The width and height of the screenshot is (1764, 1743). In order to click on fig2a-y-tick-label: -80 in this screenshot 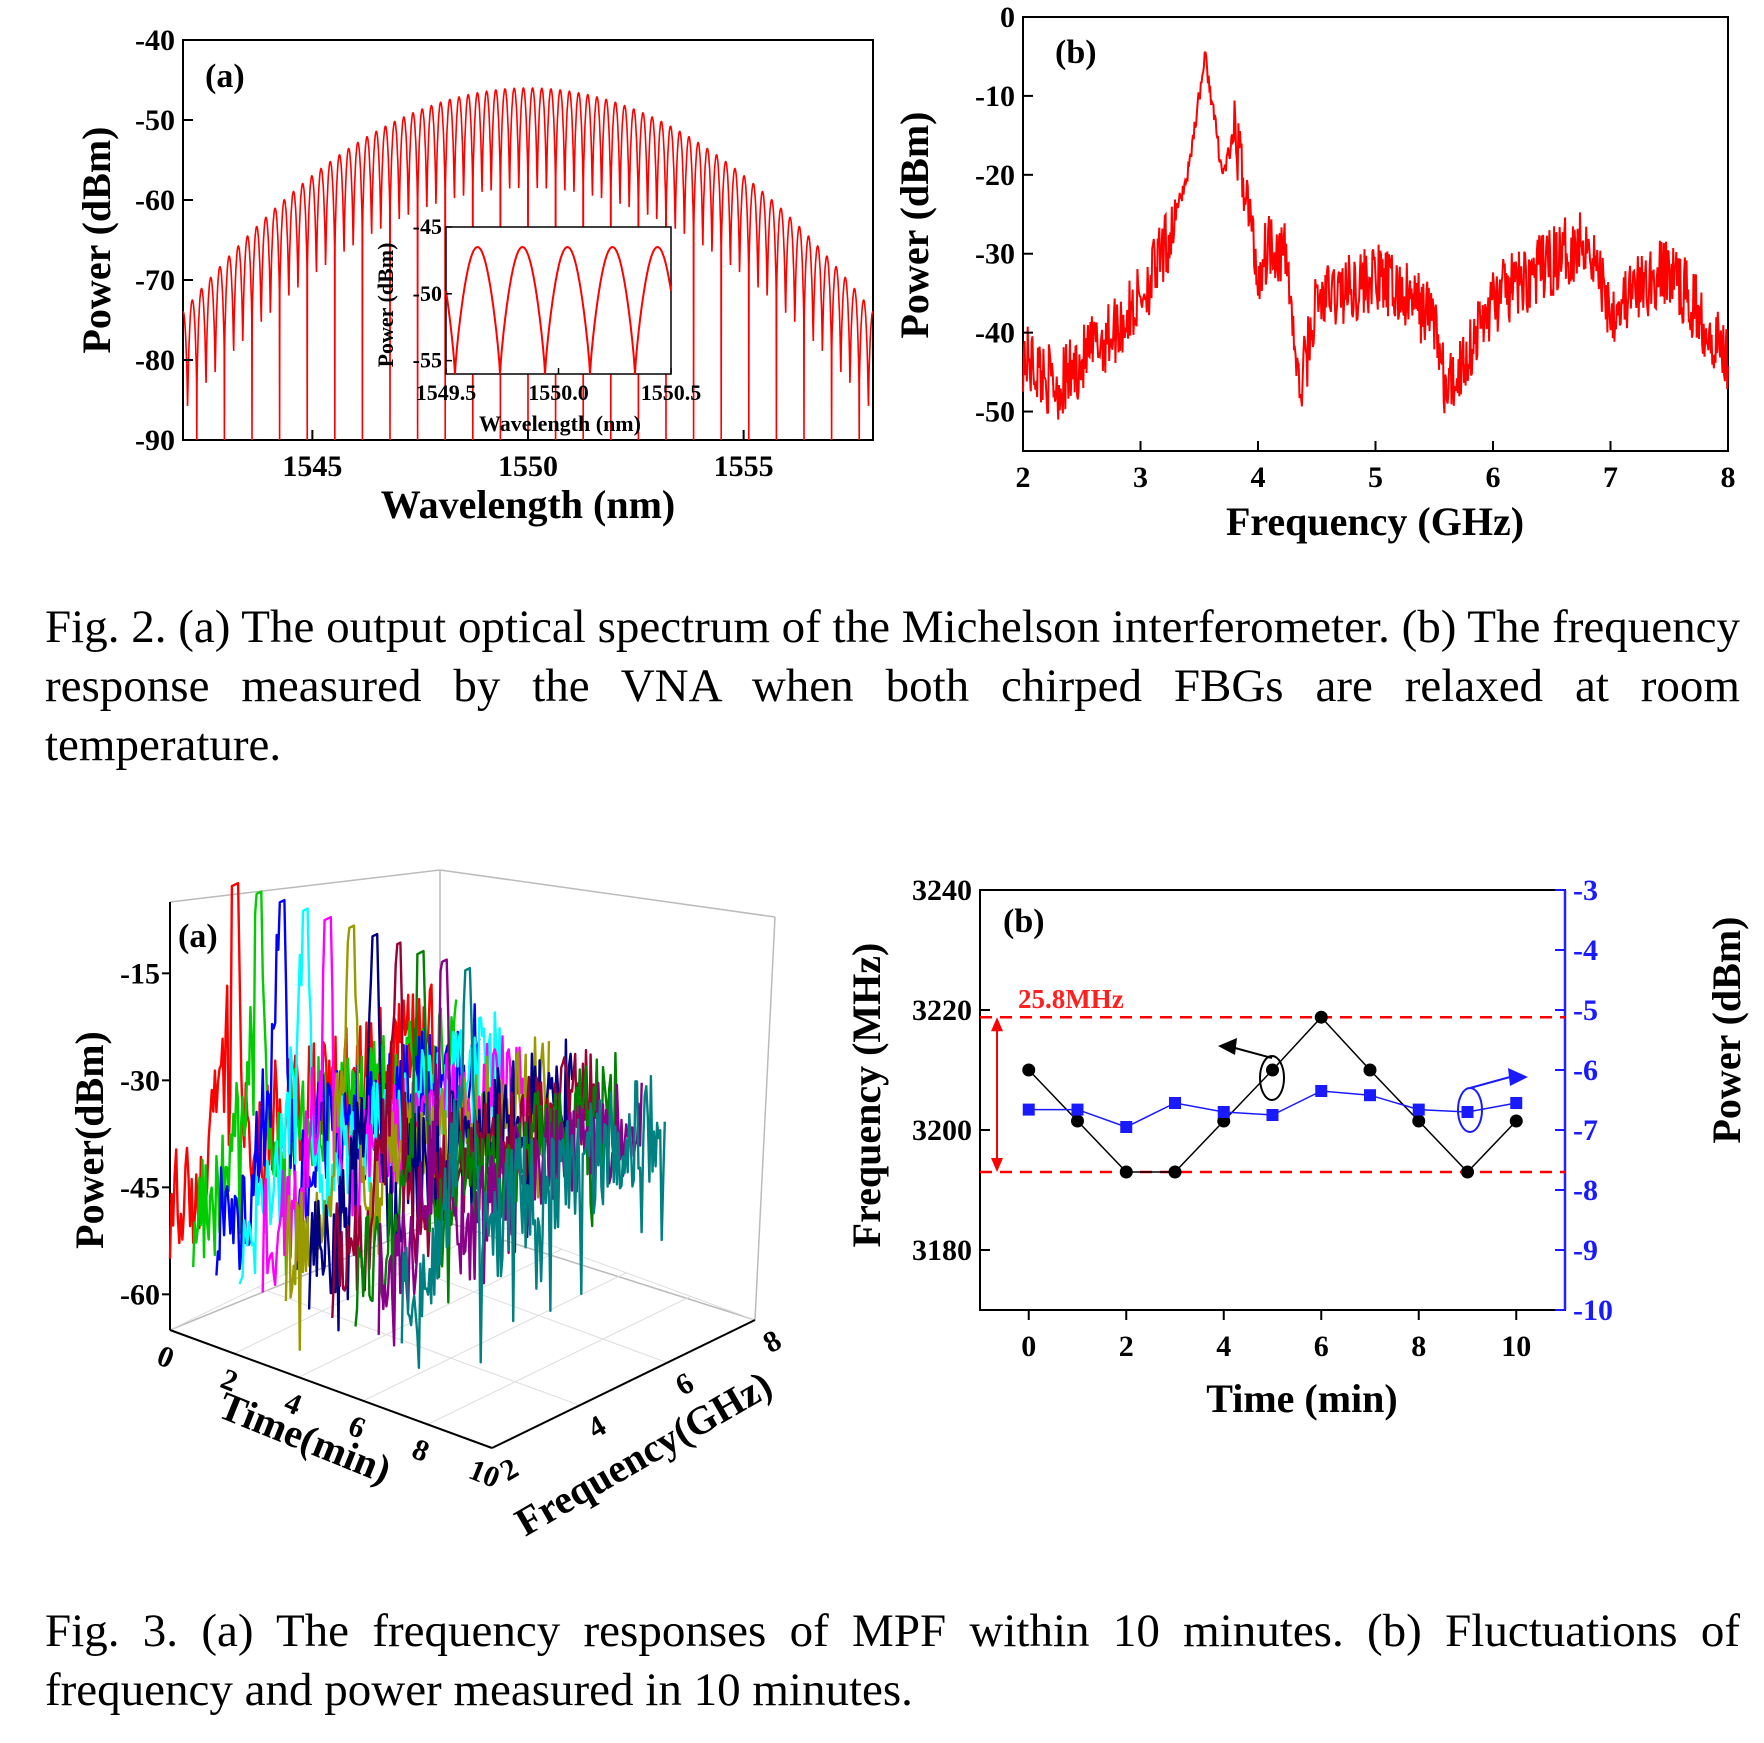, I will do `click(155, 360)`.